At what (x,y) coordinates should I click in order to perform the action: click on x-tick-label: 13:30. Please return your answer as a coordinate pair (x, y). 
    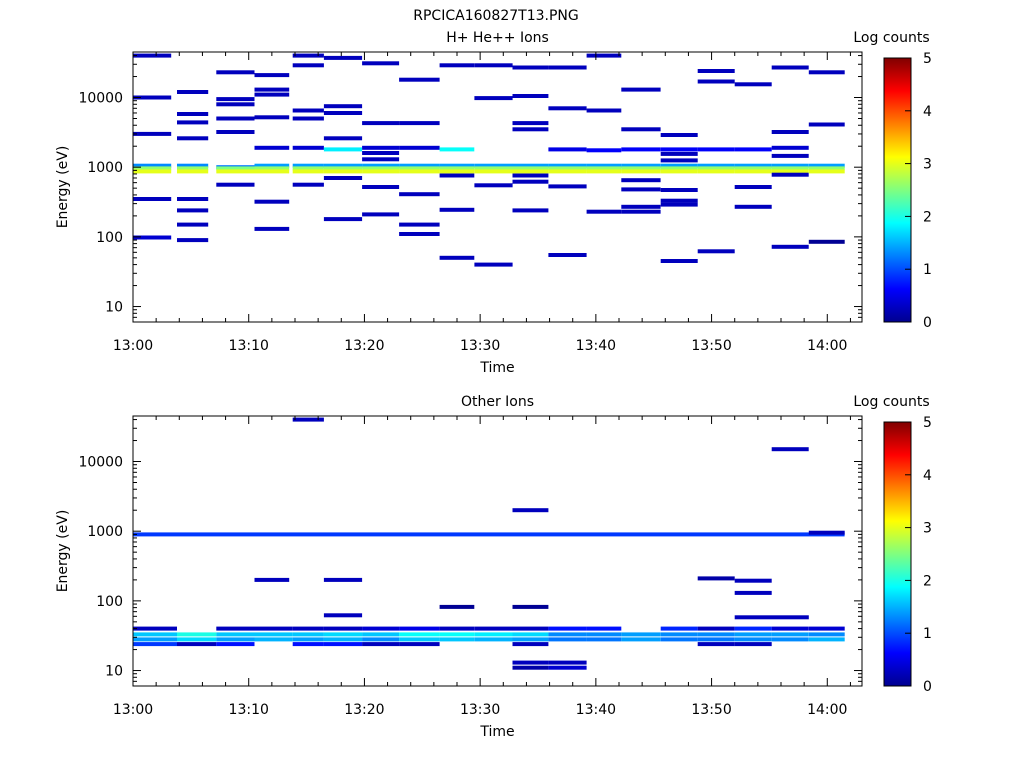
    Looking at the image, I should click on (480, 346).